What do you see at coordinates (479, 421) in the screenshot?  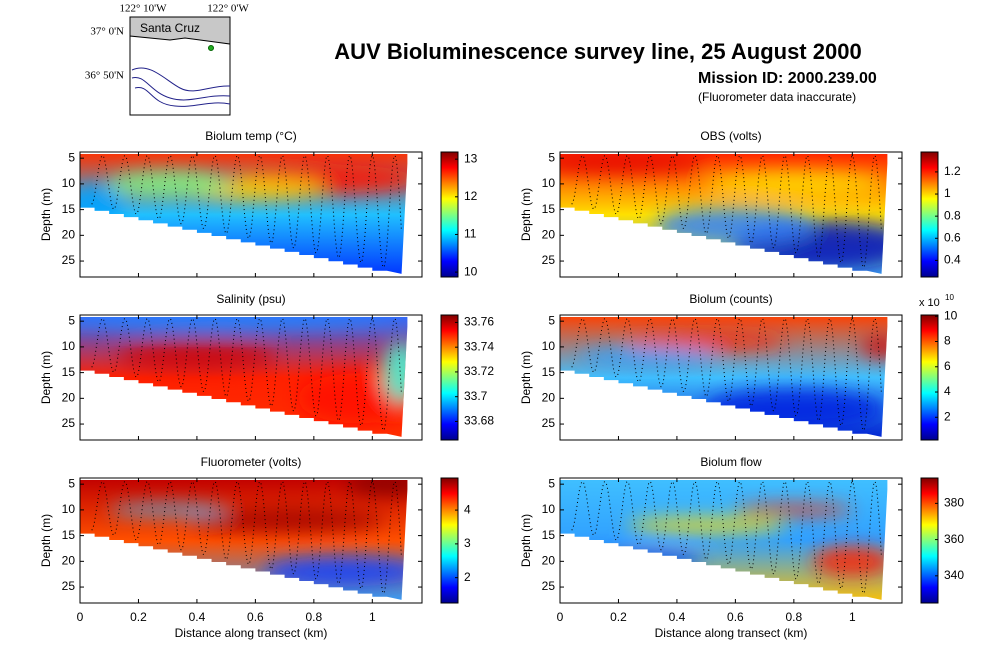 I see `colorbar-tick-label: 33.68` at bounding box center [479, 421].